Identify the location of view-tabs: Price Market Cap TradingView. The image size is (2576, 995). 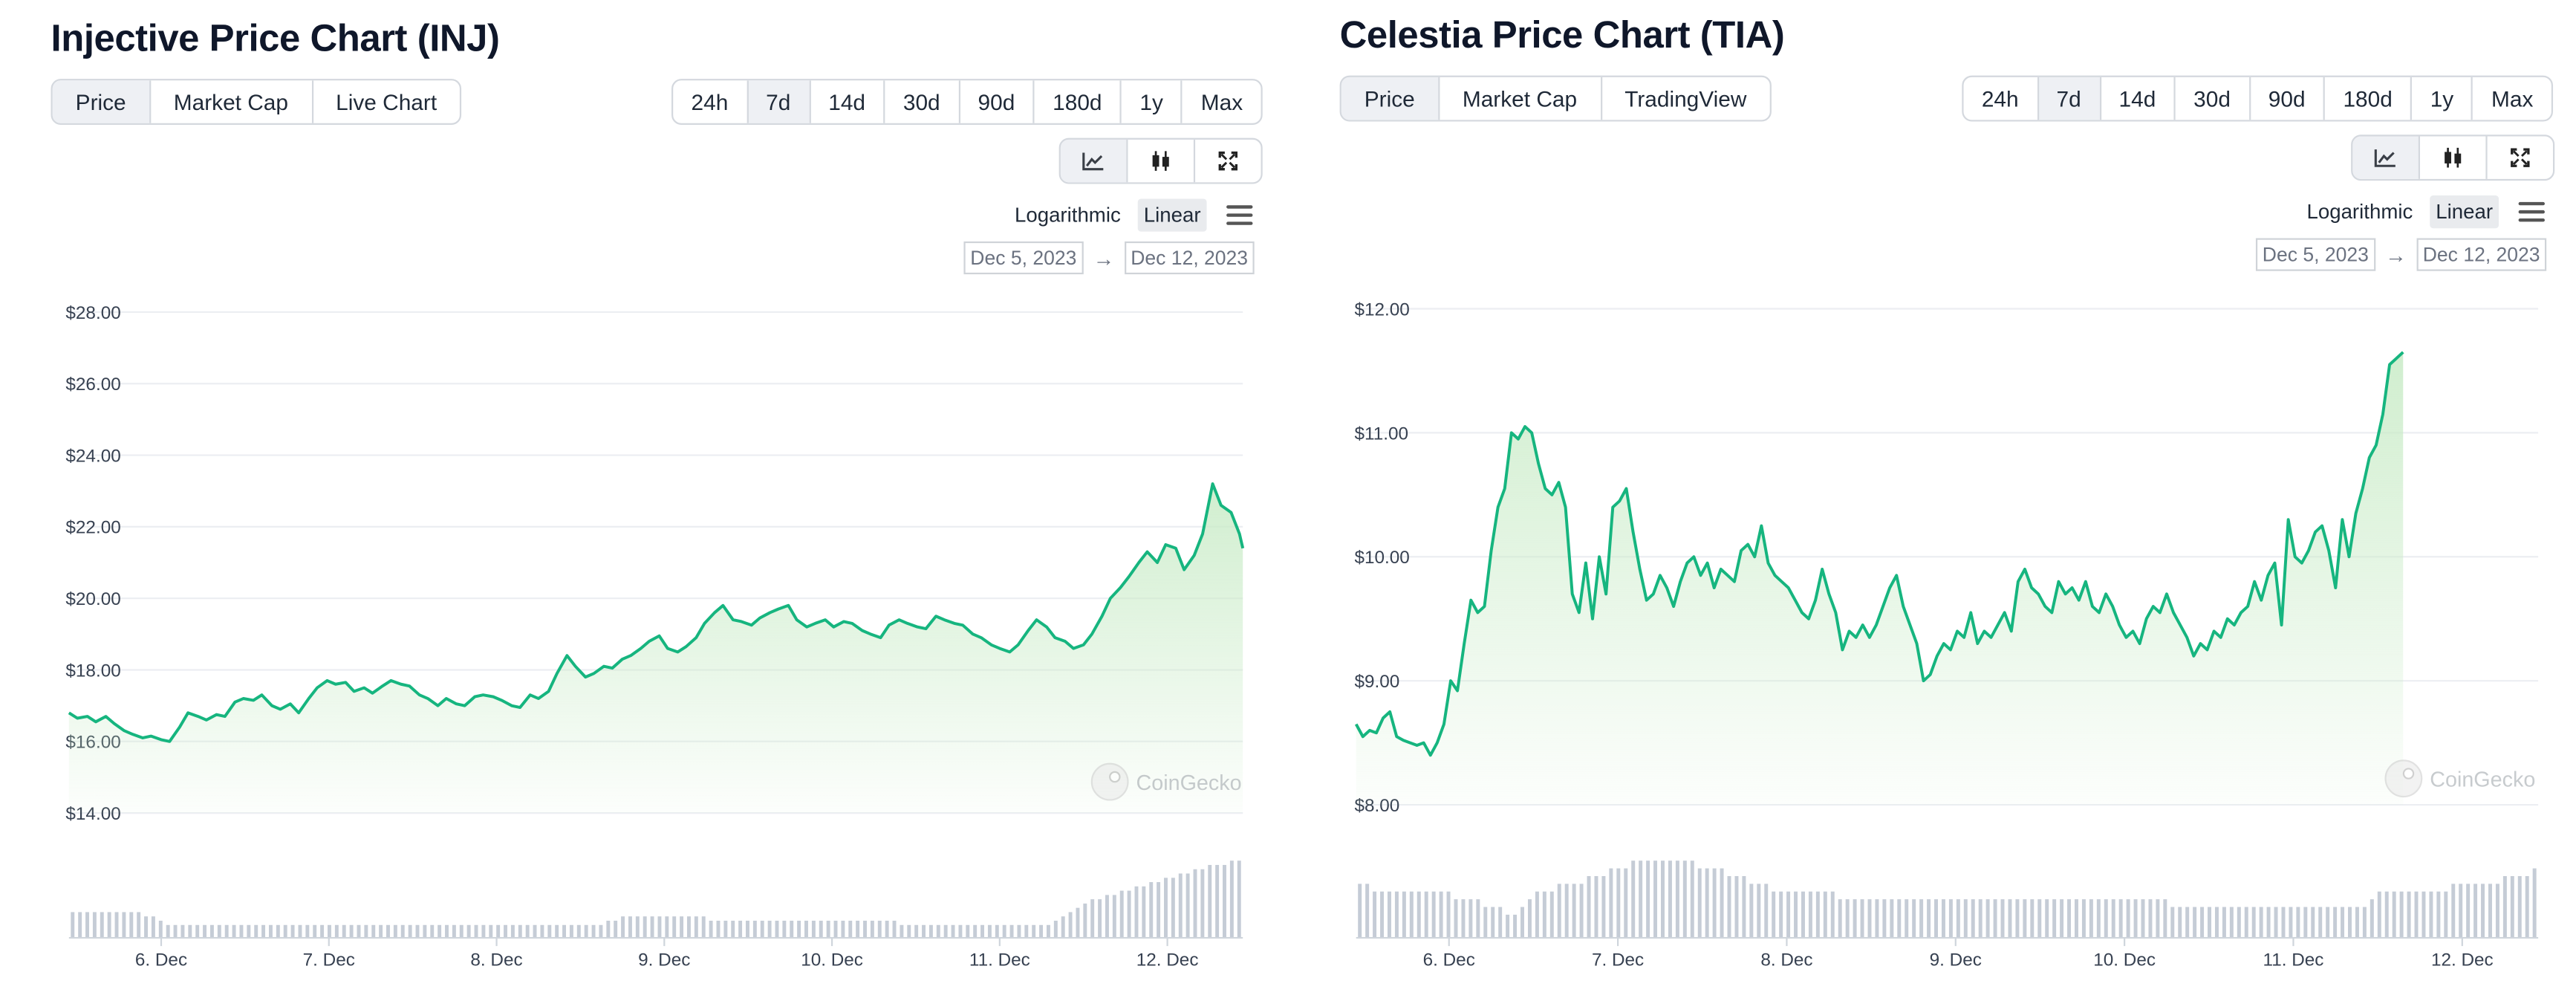
(1555, 98).